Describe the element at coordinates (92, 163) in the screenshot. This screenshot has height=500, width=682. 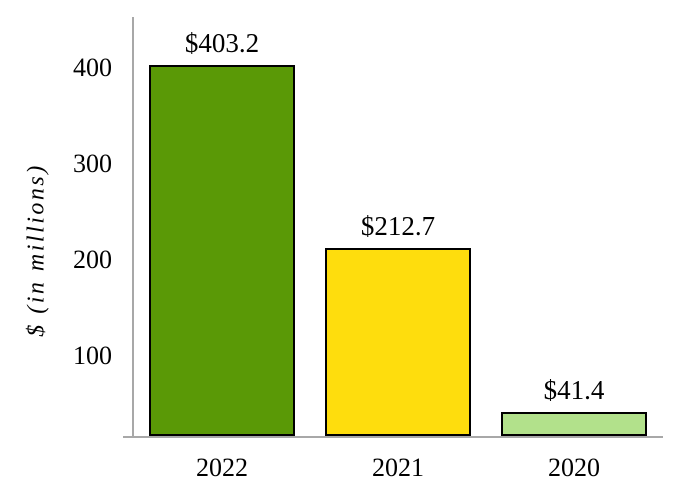
I see `y-tick-label: 300` at that location.